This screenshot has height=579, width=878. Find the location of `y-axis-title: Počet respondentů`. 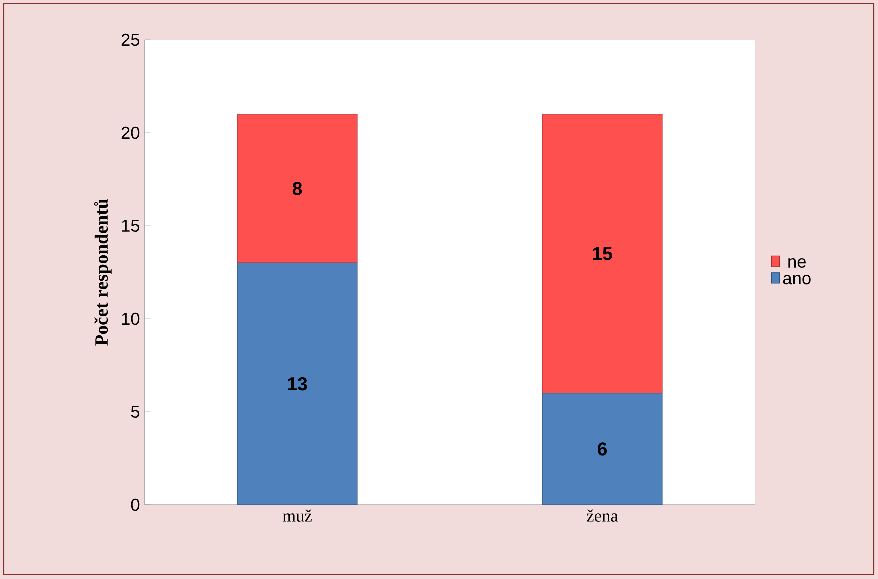

y-axis-title: Počet respondentů is located at coordinates (103, 272).